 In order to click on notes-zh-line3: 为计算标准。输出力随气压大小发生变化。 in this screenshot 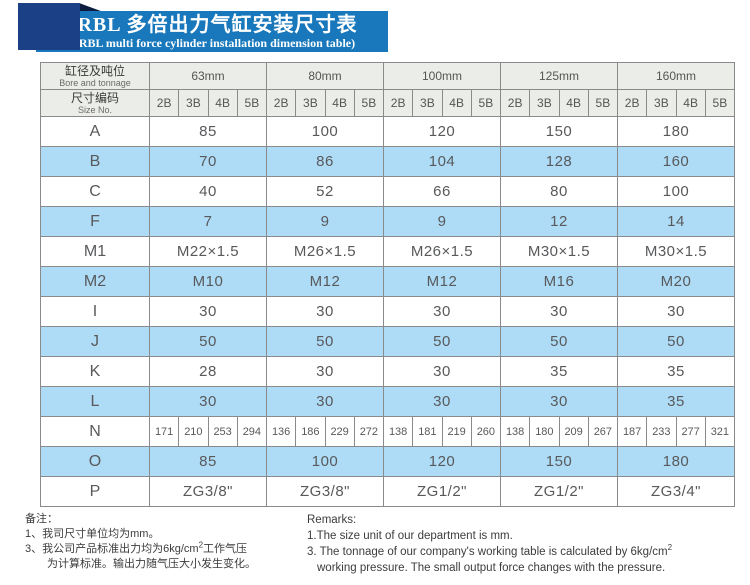, I will do `click(151, 564)`.